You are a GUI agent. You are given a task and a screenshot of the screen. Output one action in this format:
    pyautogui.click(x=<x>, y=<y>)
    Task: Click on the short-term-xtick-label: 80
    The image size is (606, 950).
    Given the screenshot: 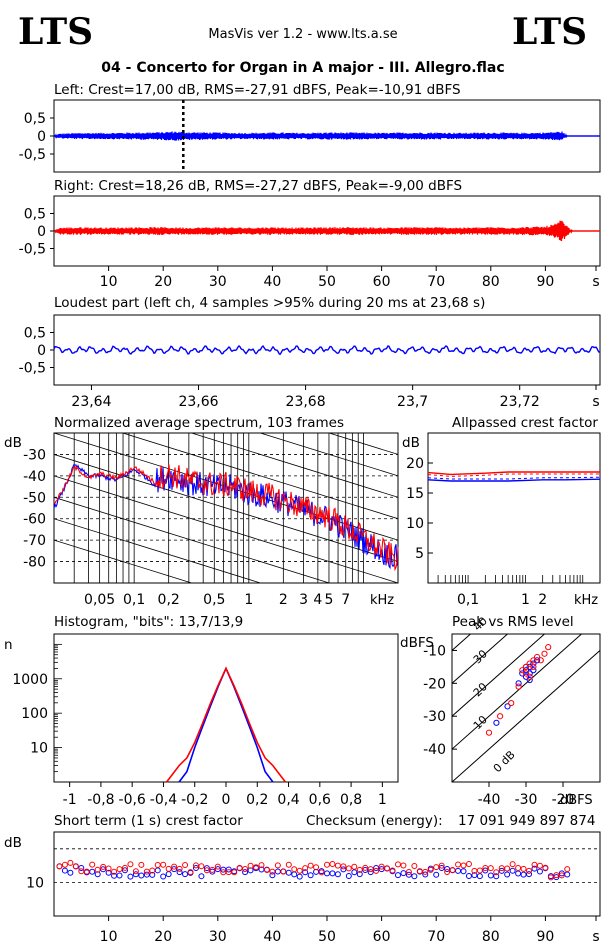 What is the action you would take?
    pyautogui.click(x=491, y=937)
    